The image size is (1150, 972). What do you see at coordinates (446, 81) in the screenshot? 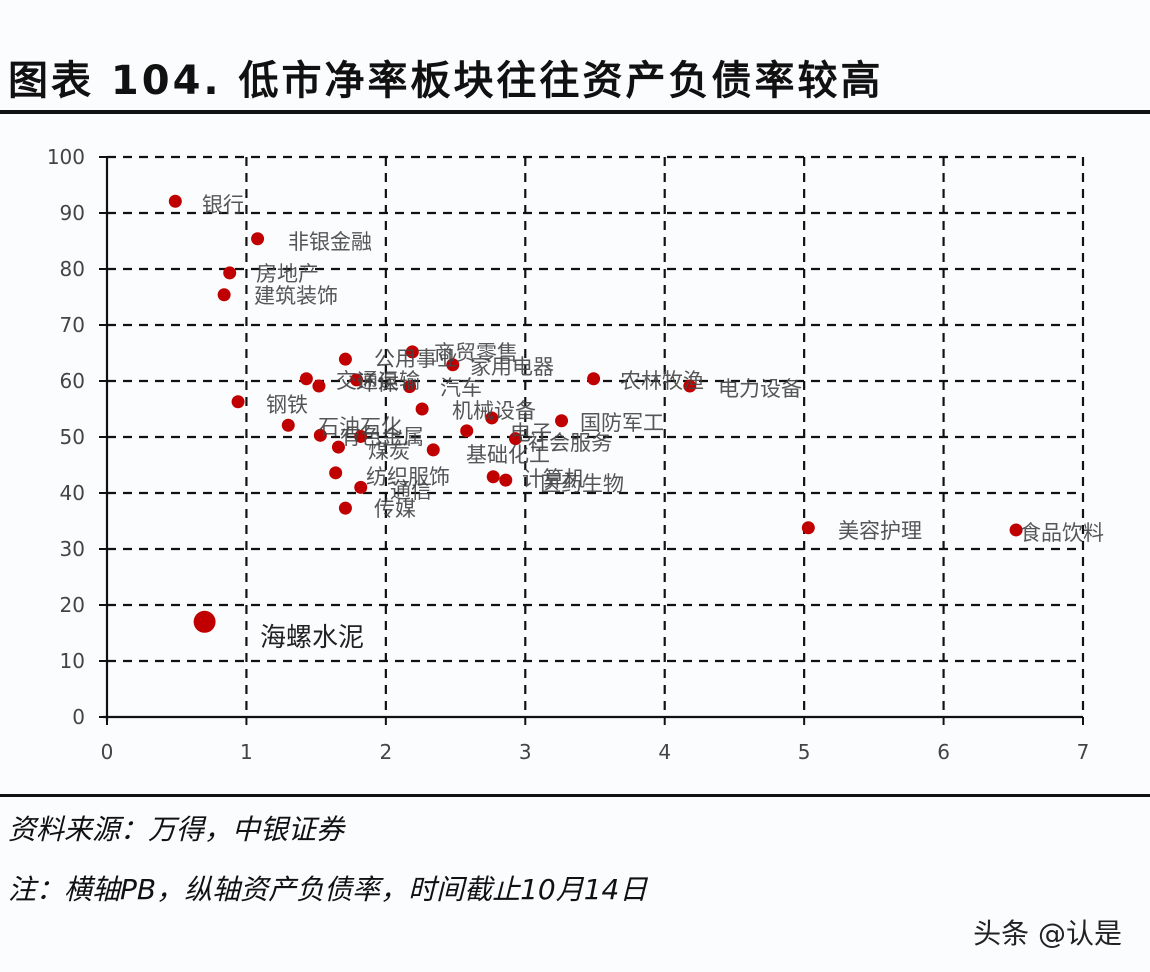
I see `chart-title: 图表 104. 低市净率板块往往资产负债率较高` at bounding box center [446, 81].